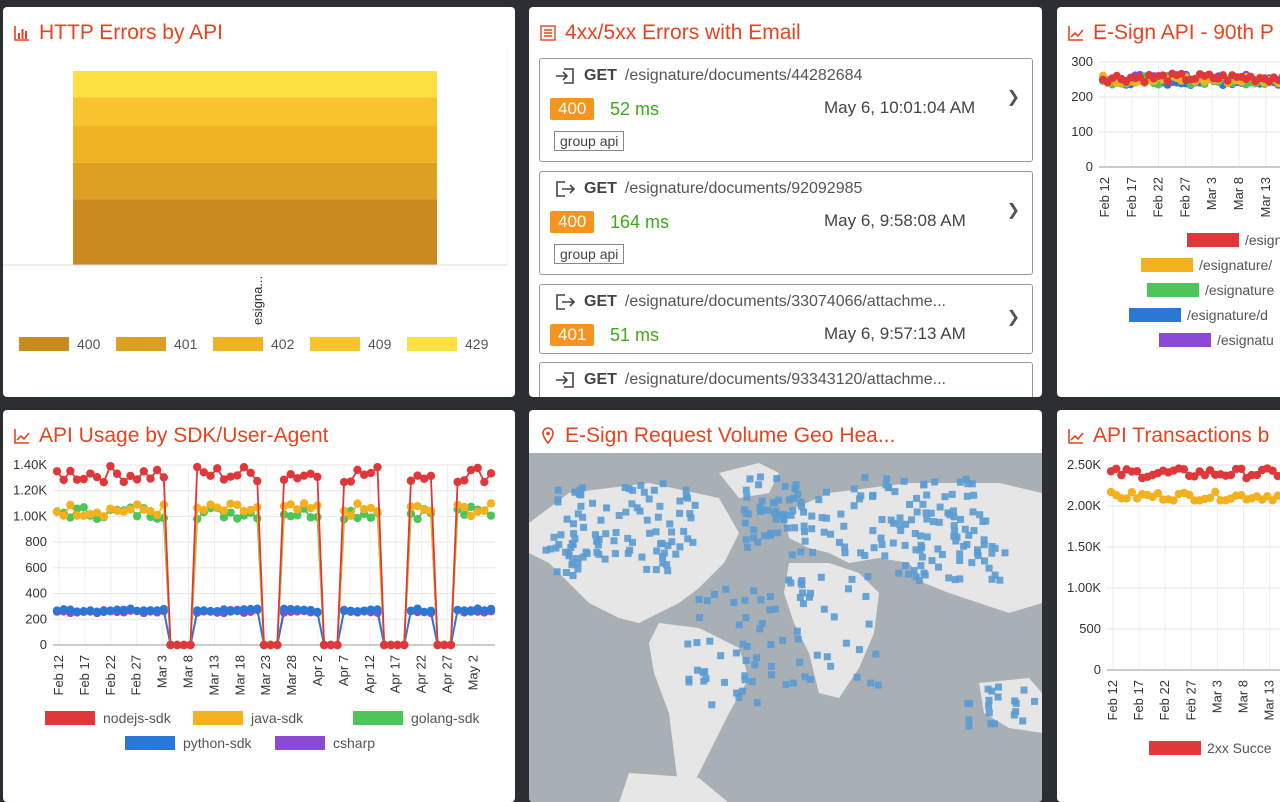 The height and width of the screenshot is (802, 1280). Describe the element at coordinates (565, 76) in the screenshot. I see `sign-in-icon` at that location.